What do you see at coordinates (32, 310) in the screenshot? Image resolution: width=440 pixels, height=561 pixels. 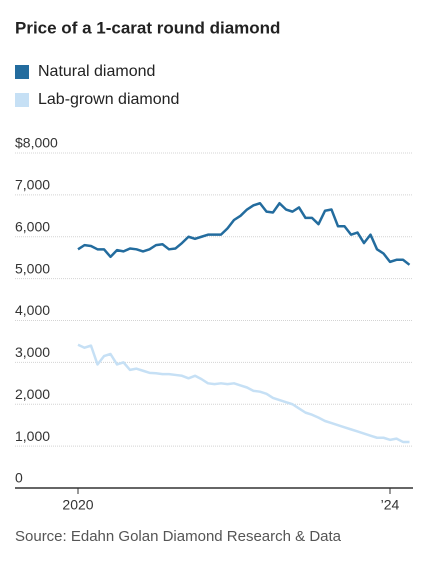 I see `y-tick-label: 4,000` at bounding box center [32, 310].